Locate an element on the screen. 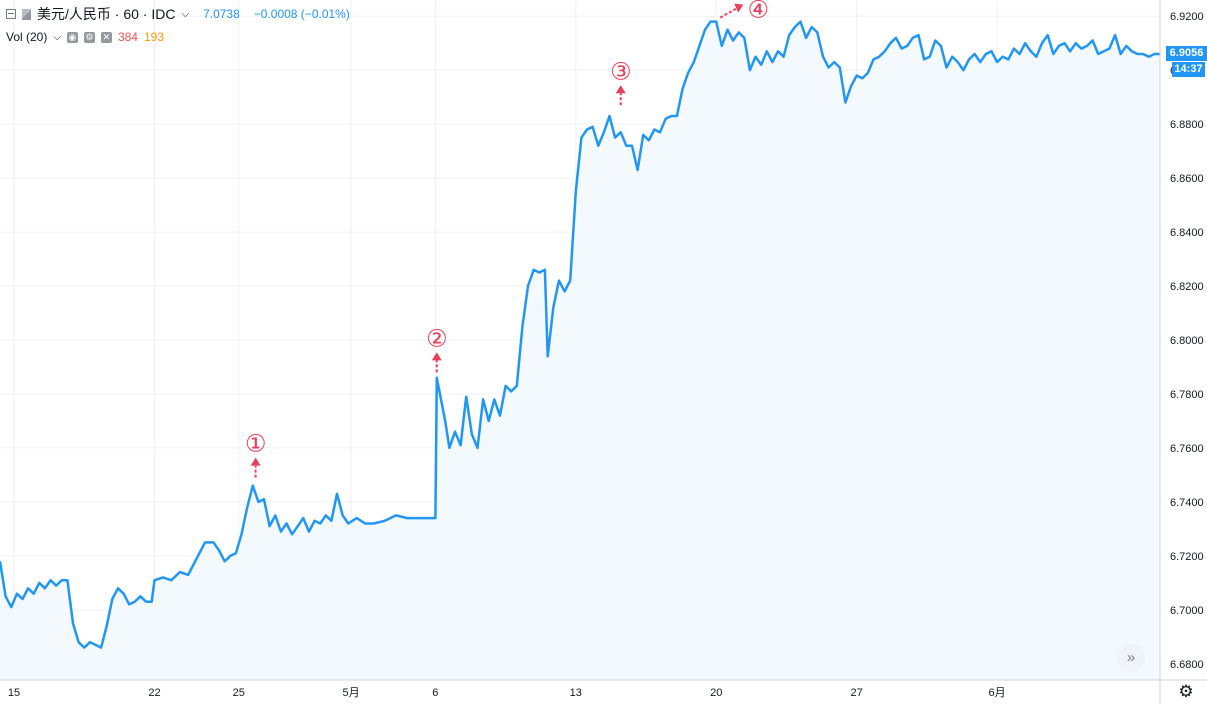 The width and height of the screenshot is (1207, 704). x-tick-label: 25 is located at coordinates (239, 693).